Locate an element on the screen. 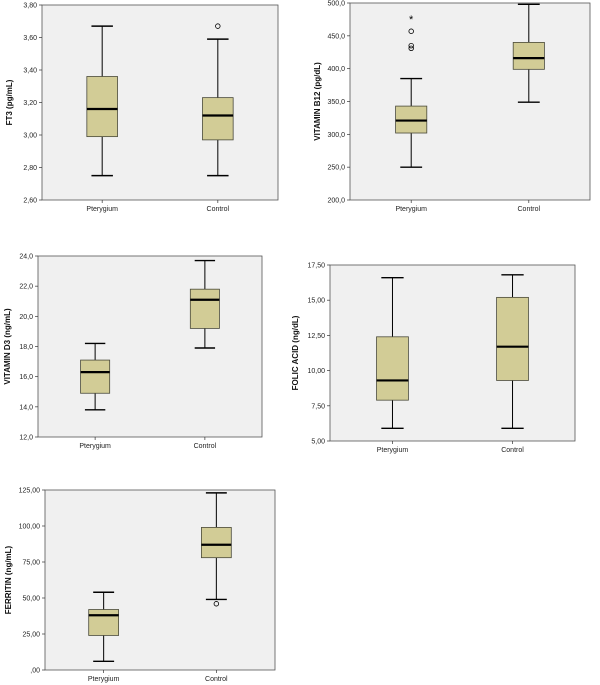 The width and height of the screenshot is (600, 685). y-axis-label: VITAMIN D3 (ng/mL) is located at coordinates (7, 346).